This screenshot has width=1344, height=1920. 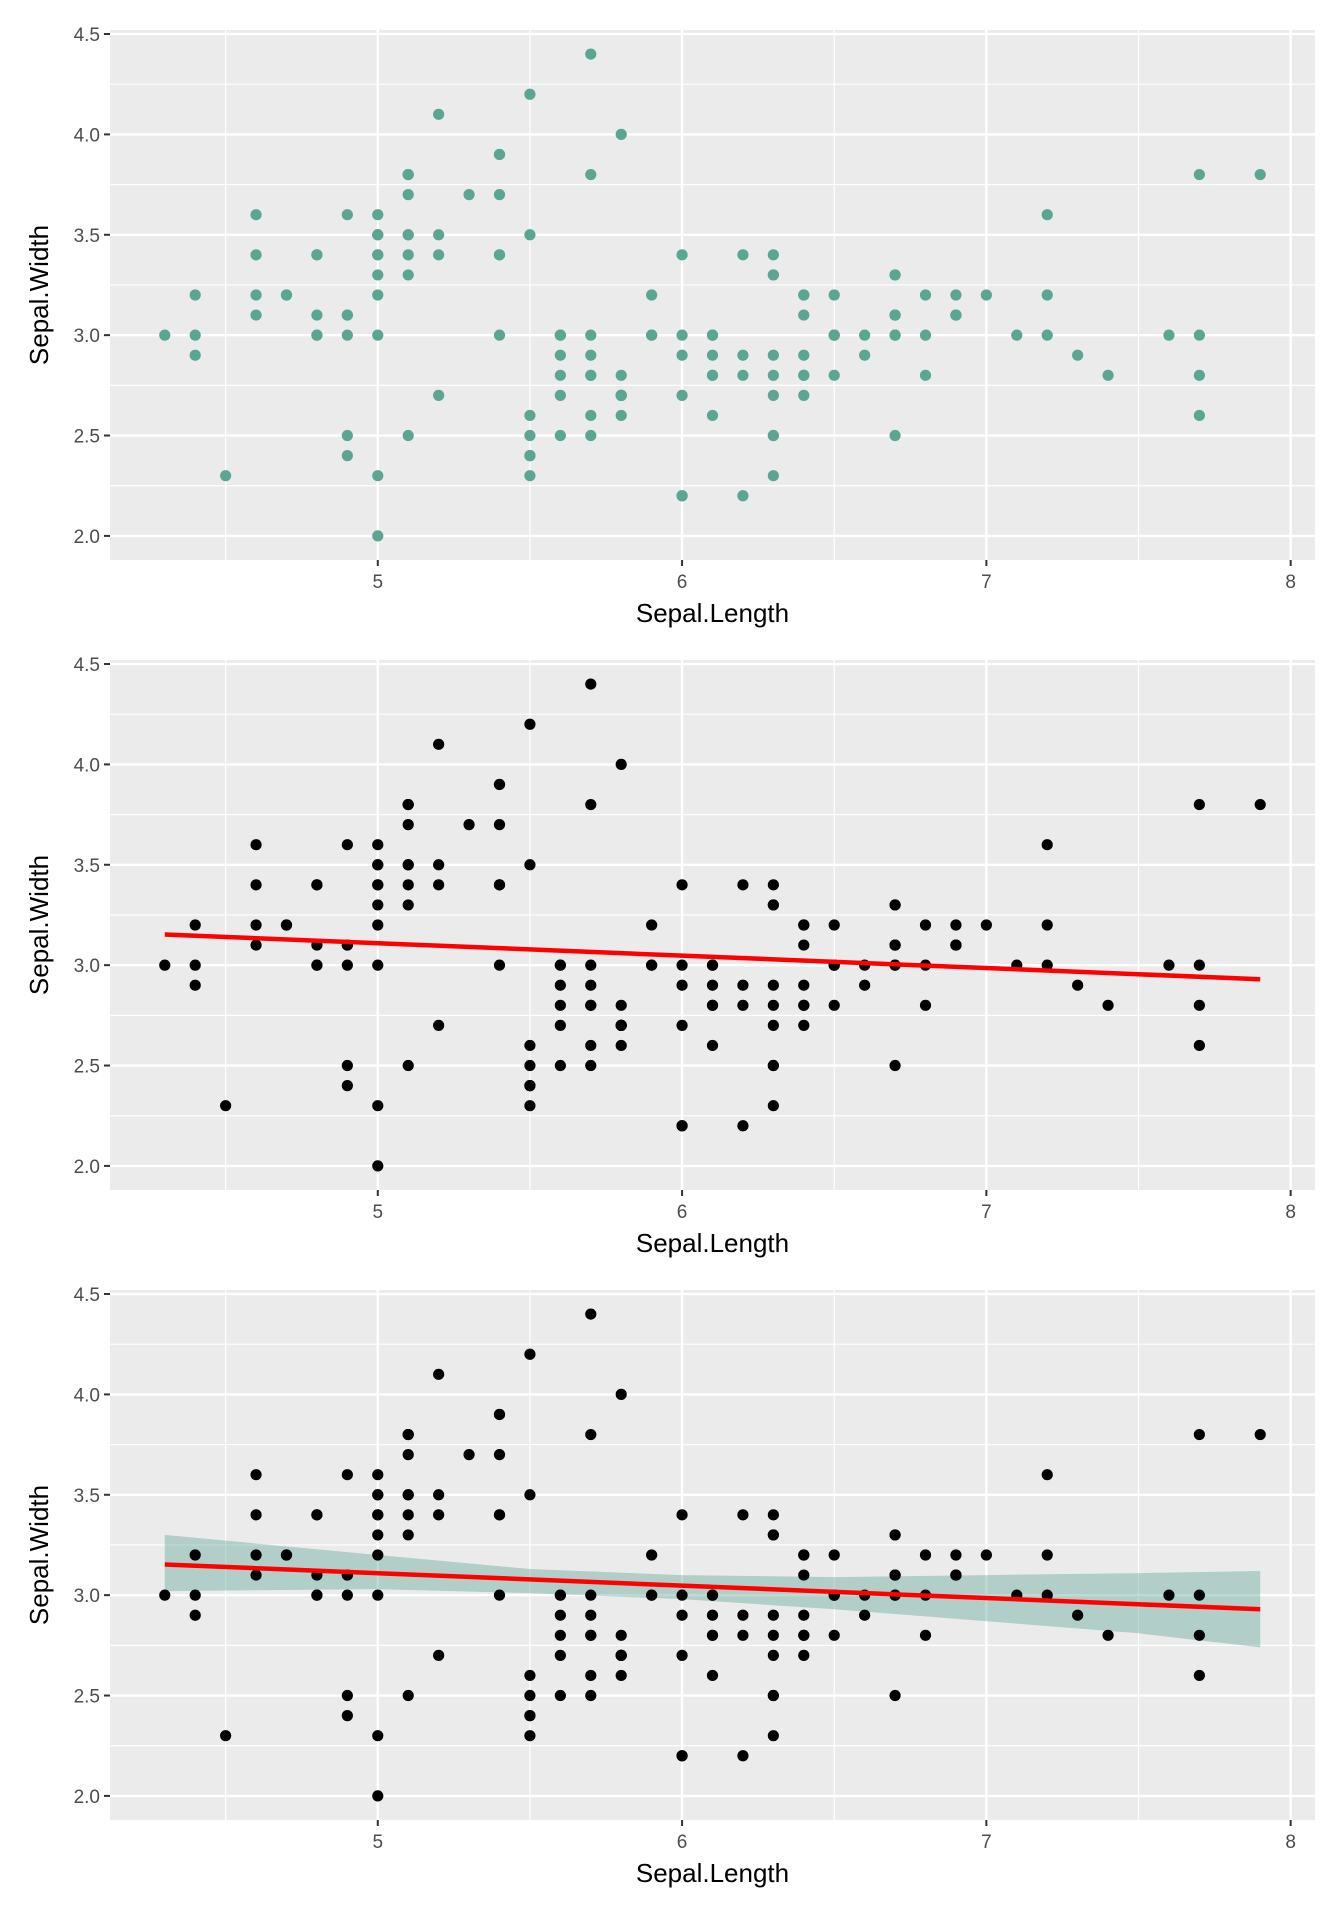 I want to click on y-tick-label: 3.0, so click(x=87, y=336).